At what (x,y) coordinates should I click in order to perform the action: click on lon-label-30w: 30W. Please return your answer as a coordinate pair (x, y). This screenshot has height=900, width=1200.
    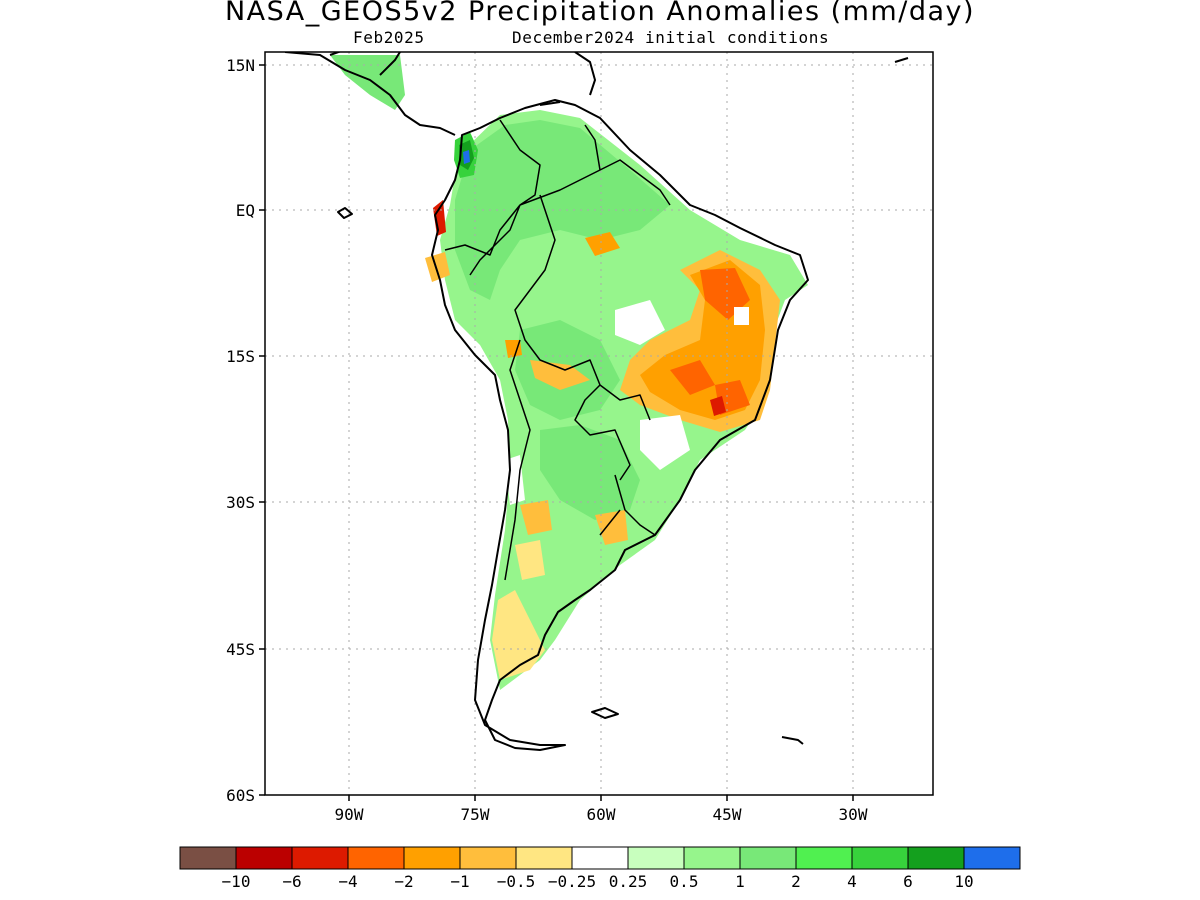
    Looking at the image, I should click on (853, 814).